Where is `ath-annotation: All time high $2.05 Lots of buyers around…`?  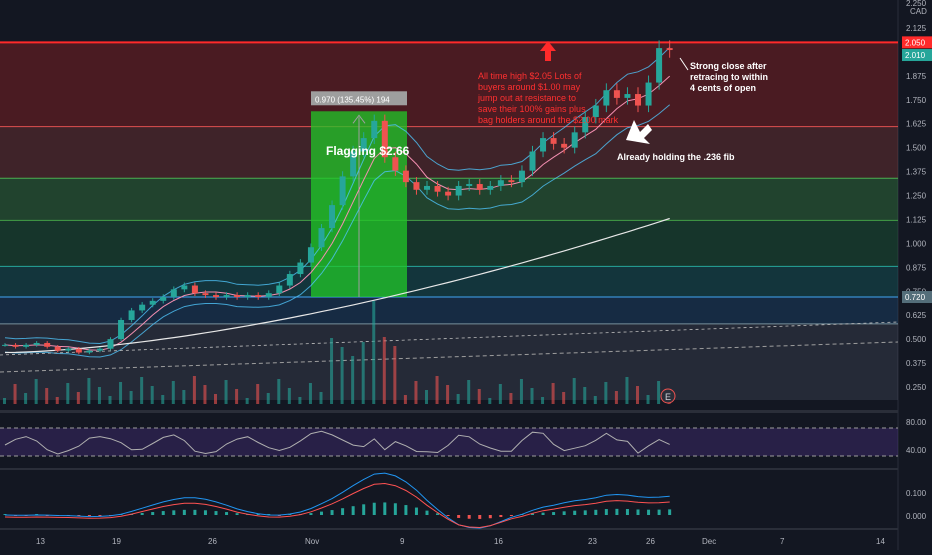 ath-annotation: All time high $2.05 Lots of buyers around… is located at coordinates (548, 98).